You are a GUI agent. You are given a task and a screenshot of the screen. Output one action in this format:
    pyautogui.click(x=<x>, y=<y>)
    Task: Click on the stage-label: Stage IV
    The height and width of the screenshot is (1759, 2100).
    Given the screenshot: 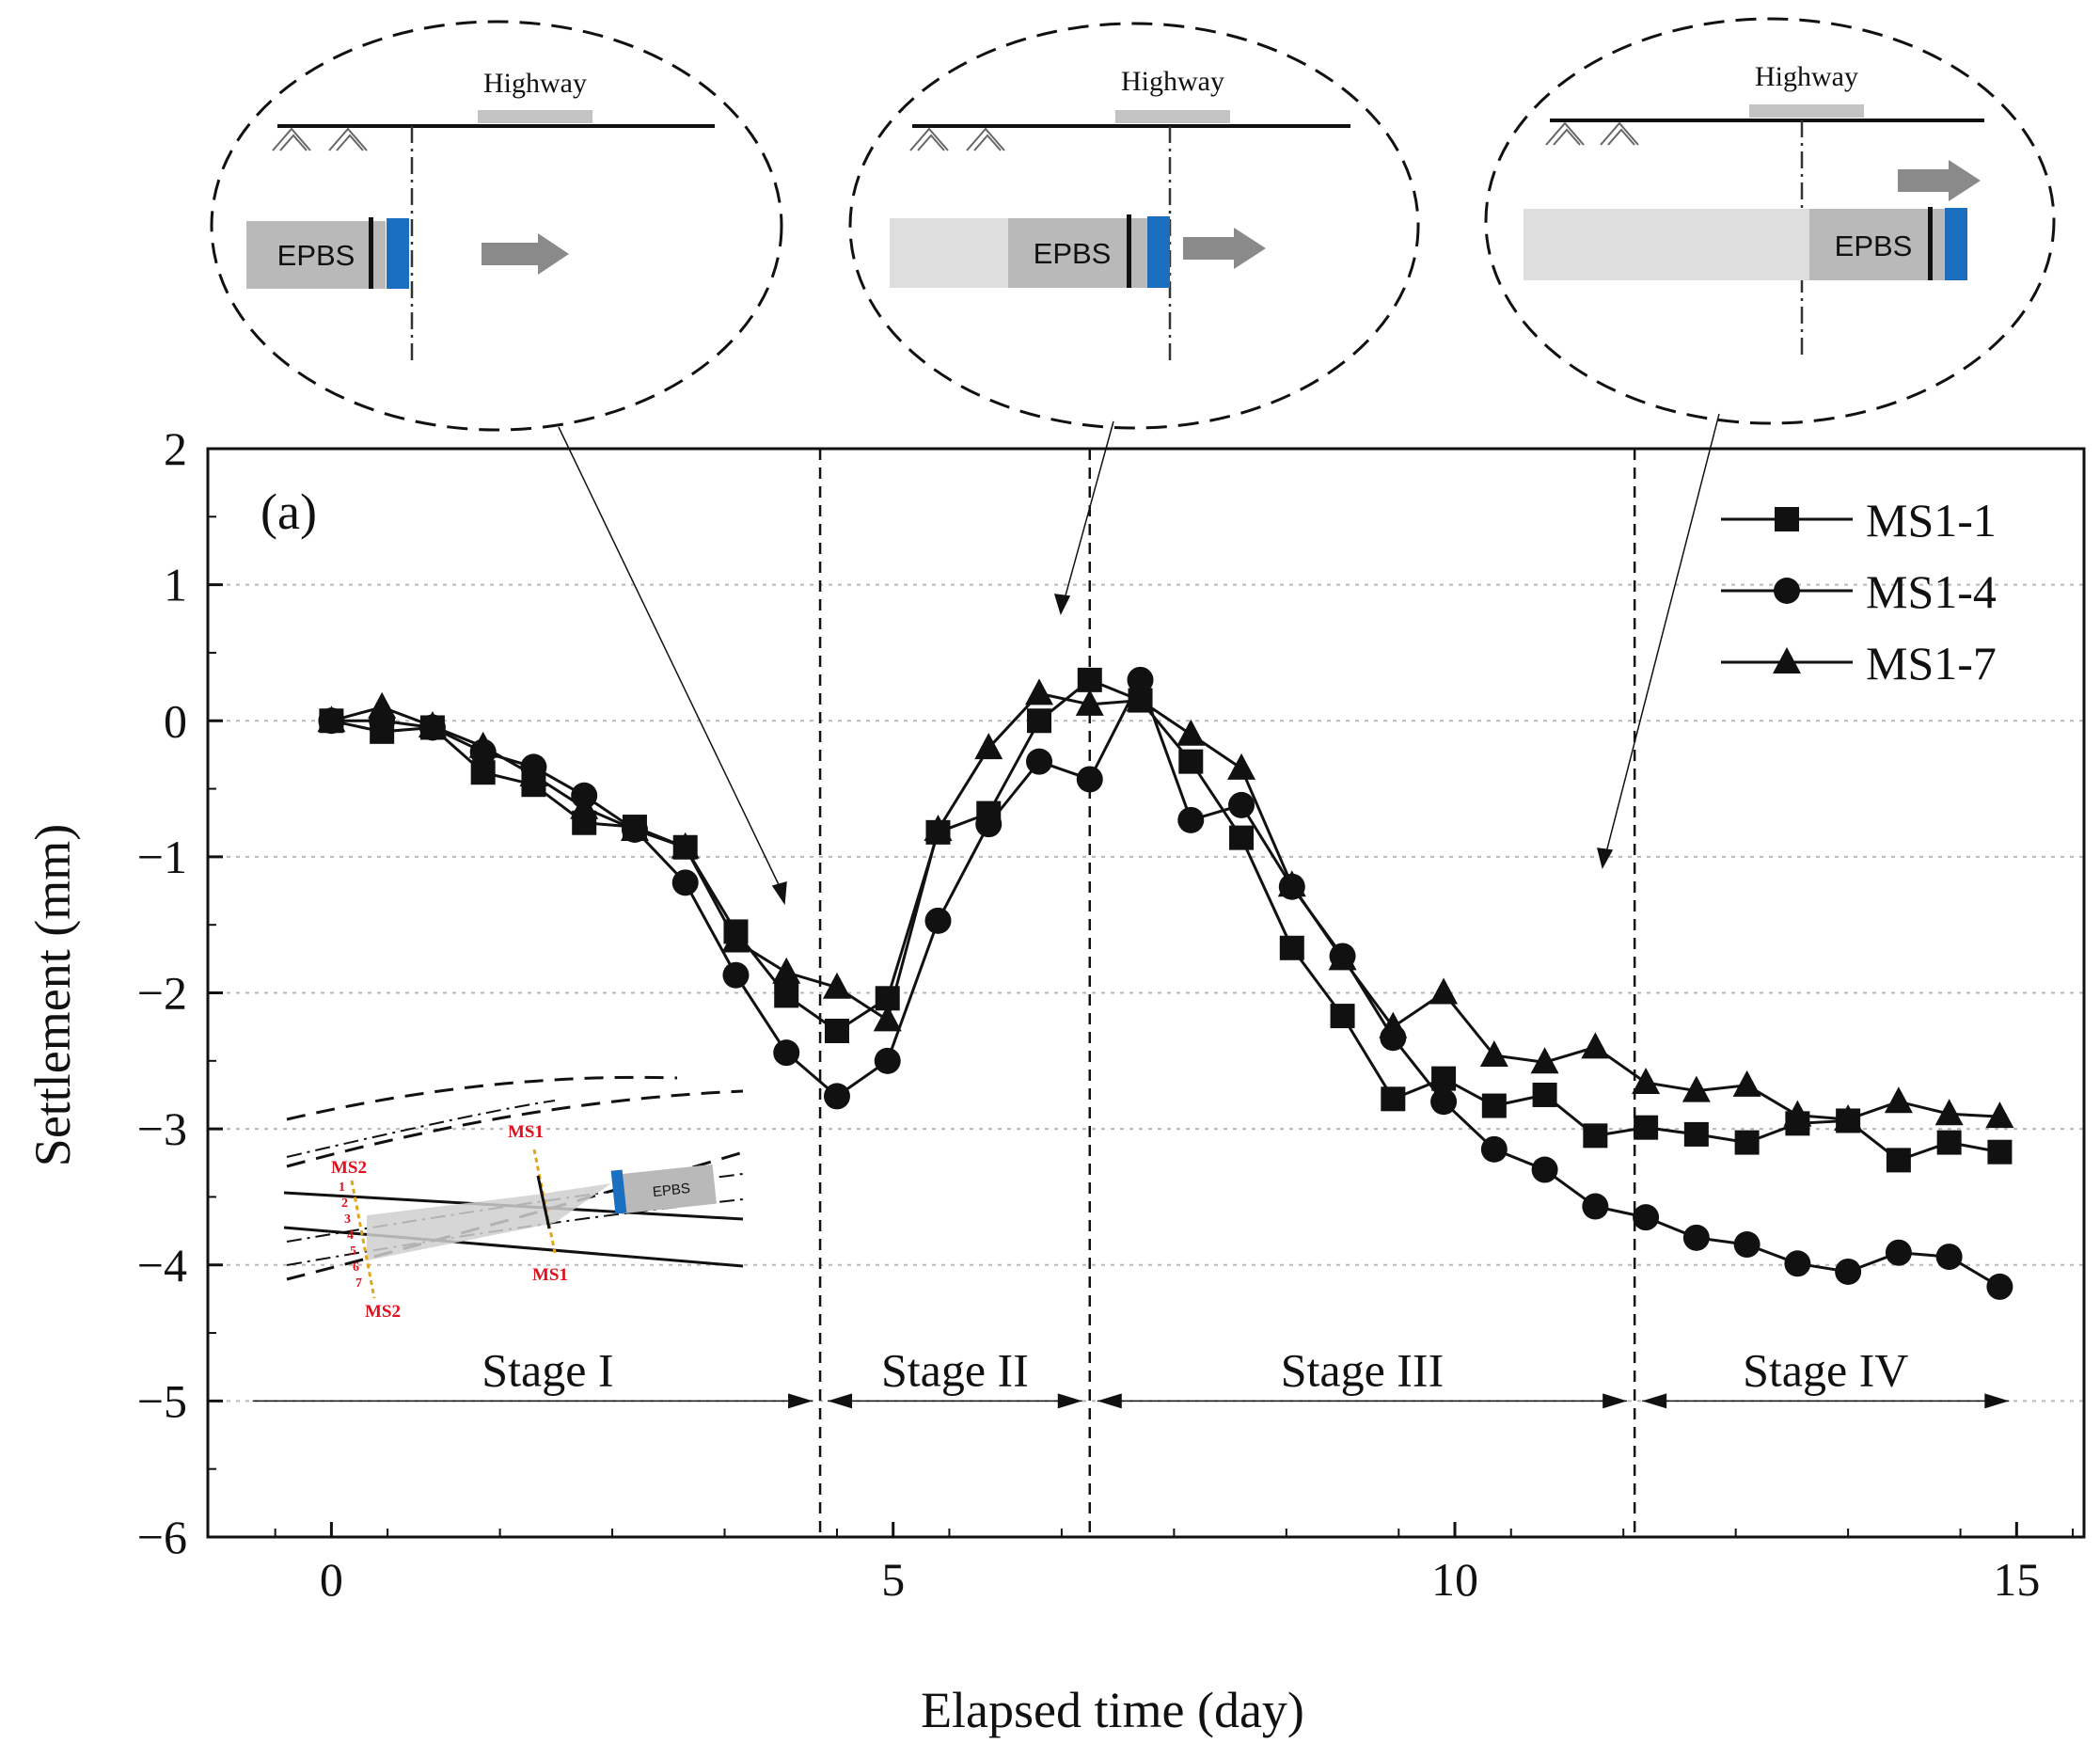 What is the action you would take?
    pyautogui.click(x=1825, y=1369)
    